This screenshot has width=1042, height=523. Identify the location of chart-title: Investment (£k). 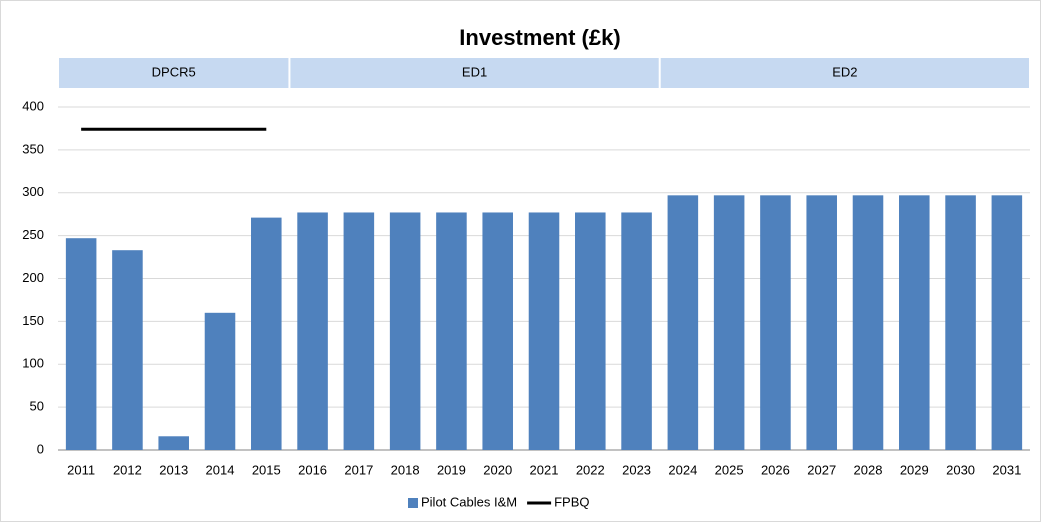
(539, 37).